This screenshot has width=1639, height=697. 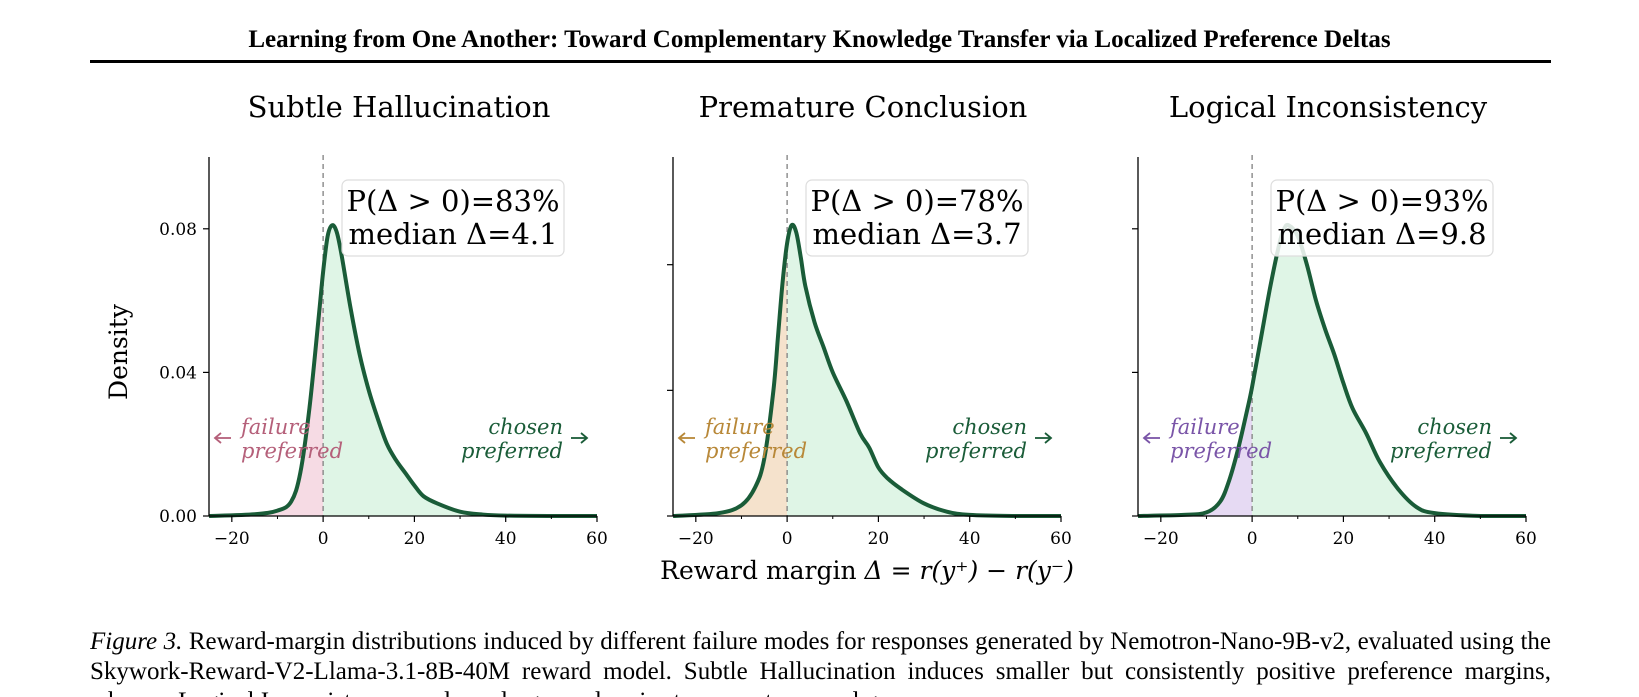 What do you see at coordinates (178, 230) in the screenshot?
I see `y-tick-label: 0.08` at bounding box center [178, 230].